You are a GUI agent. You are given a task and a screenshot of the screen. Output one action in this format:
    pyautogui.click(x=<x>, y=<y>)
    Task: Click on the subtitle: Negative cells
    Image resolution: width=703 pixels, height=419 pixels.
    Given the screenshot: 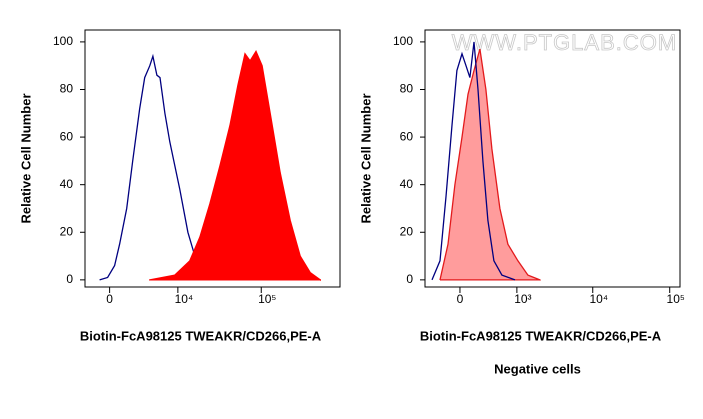 What is the action you would take?
    pyautogui.click(x=537, y=368)
    